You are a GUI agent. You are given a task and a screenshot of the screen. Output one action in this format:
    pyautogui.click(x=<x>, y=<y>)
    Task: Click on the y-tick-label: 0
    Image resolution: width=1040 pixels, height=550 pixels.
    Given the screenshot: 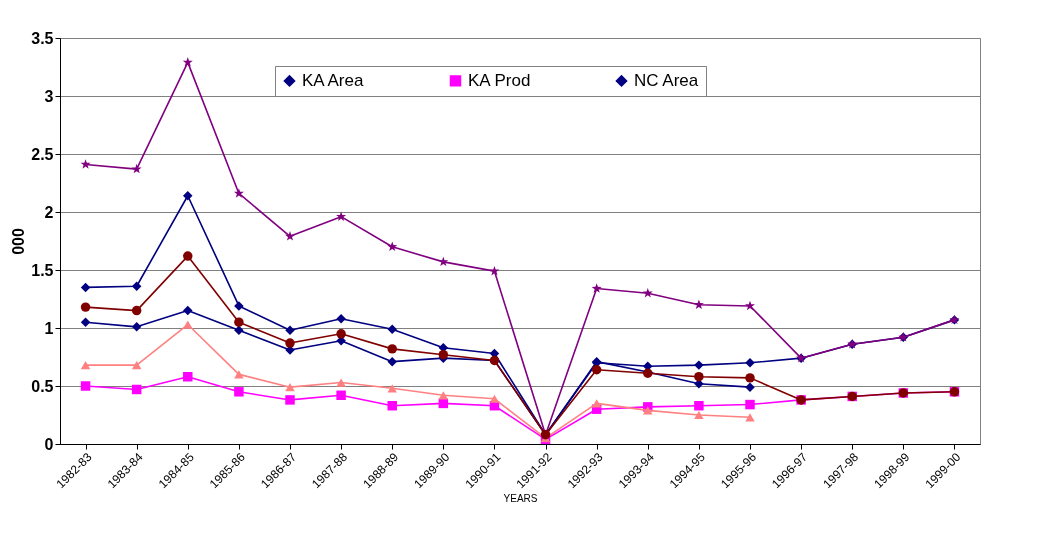 What is the action you would take?
    pyautogui.click(x=49, y=444)
    